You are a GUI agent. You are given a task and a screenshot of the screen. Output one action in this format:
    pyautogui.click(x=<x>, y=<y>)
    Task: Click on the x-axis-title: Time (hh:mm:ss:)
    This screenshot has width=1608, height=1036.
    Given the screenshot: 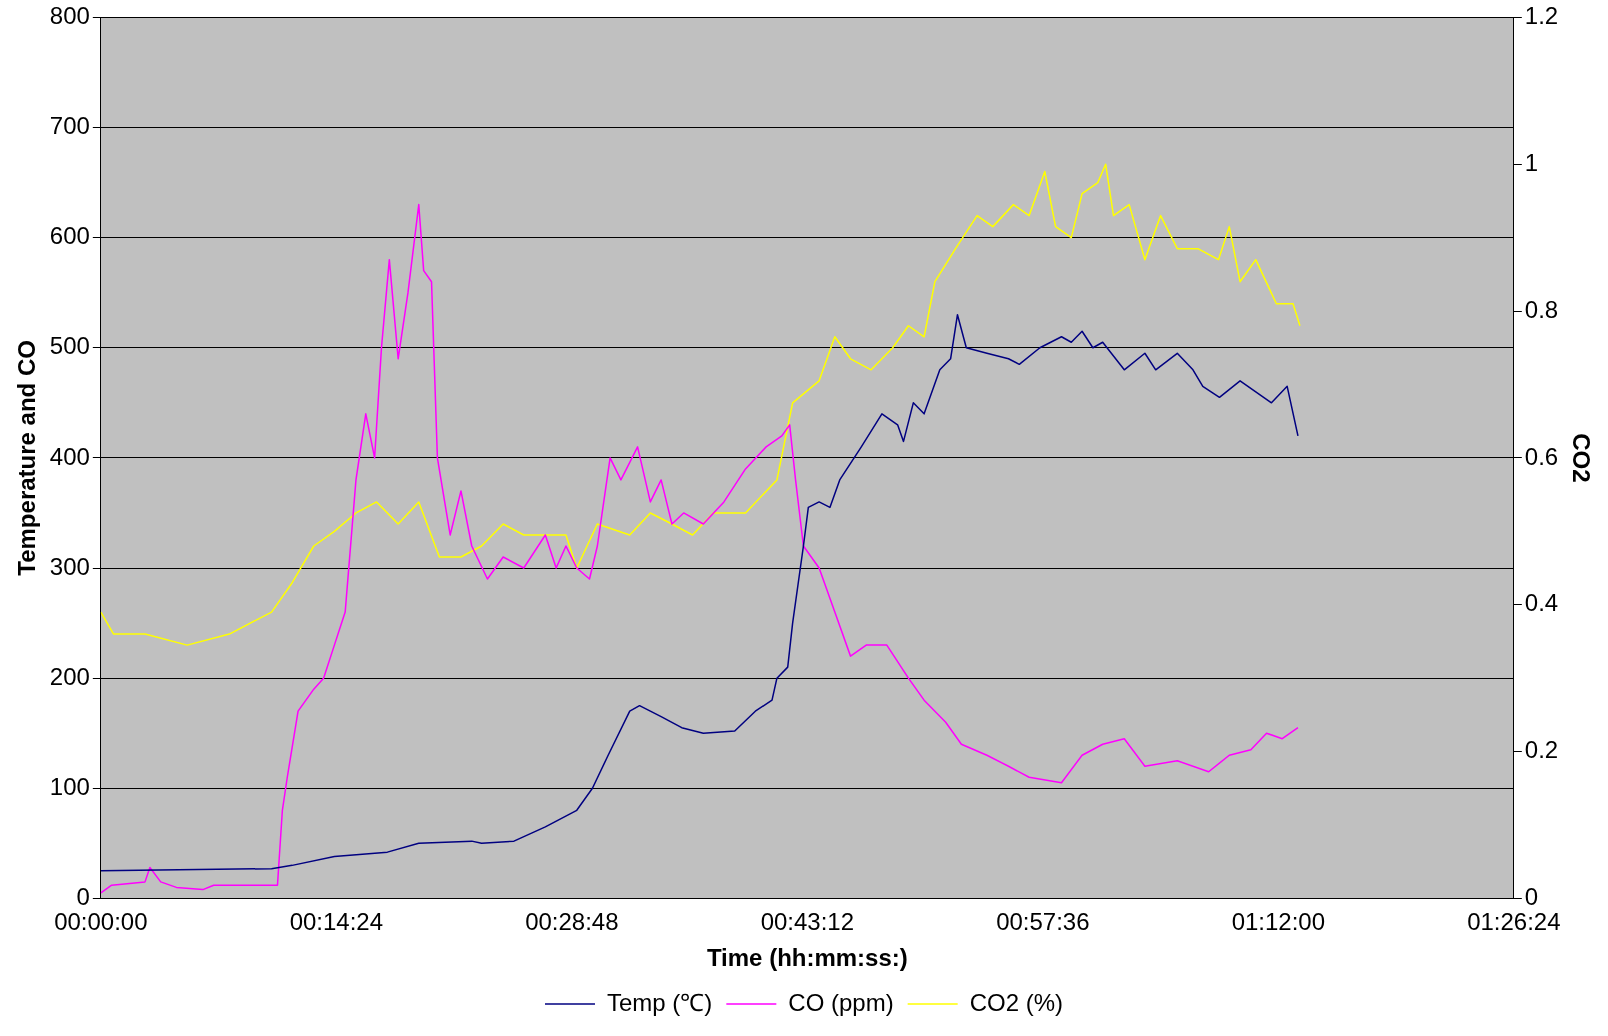 What is the action you would take?
    pyautogui.click(x=807, y=958)
    